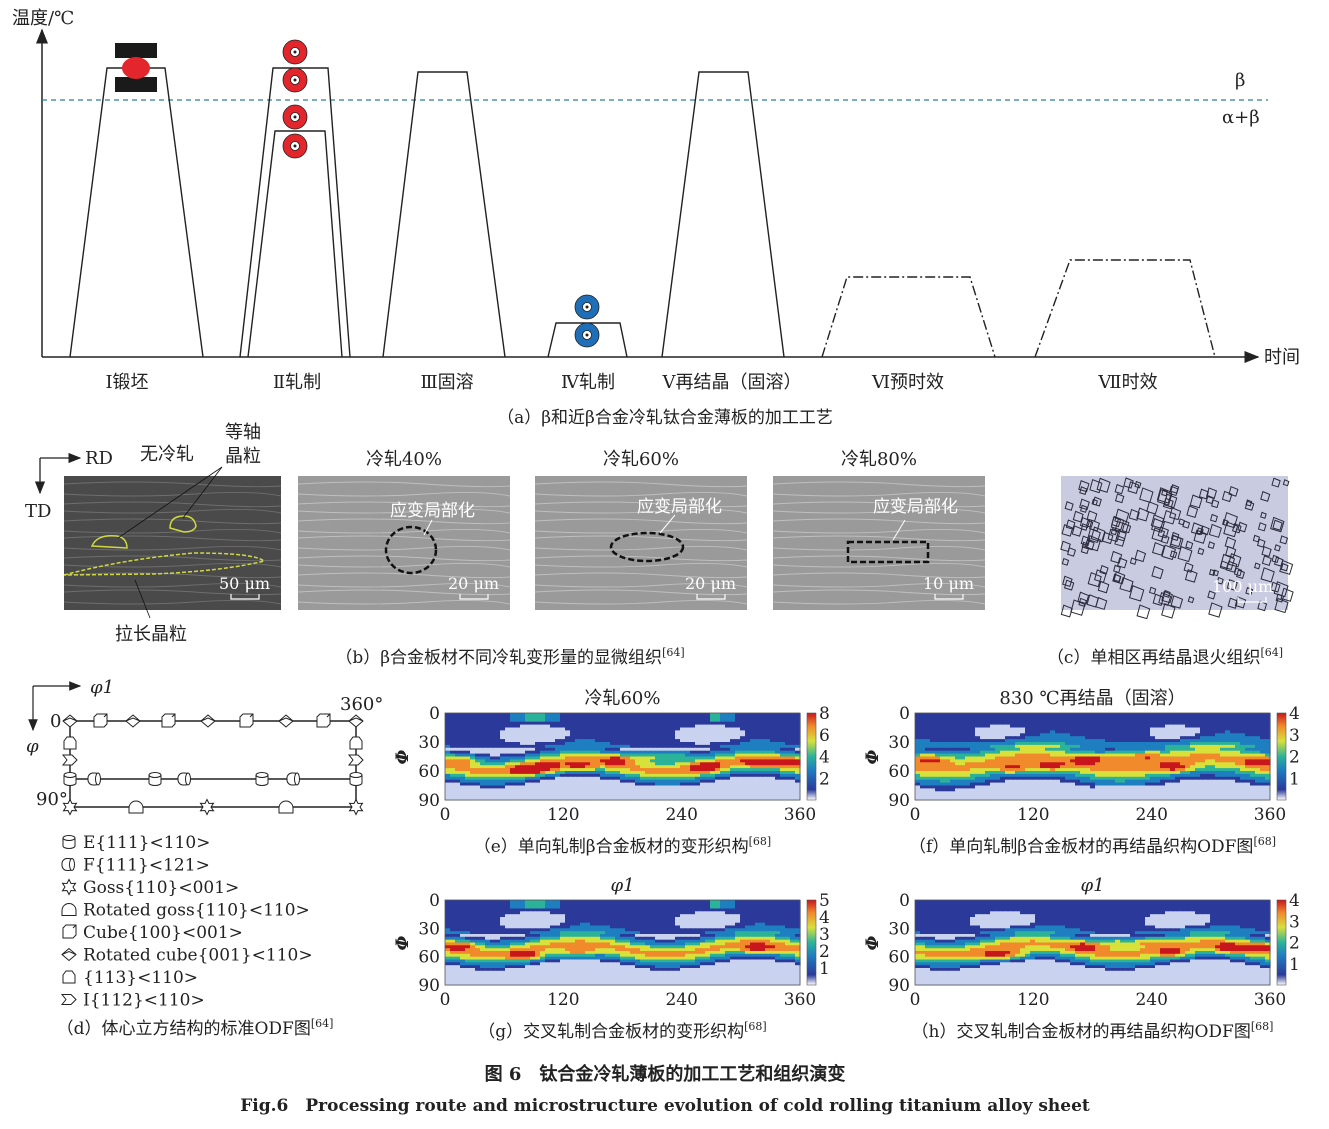 This screenshot has height=1129, width=1329. What do you see at coordinates (824, 714) in the screenshot?
I see `colorbar-tick-label: 8` at bounding box center [824, 714].